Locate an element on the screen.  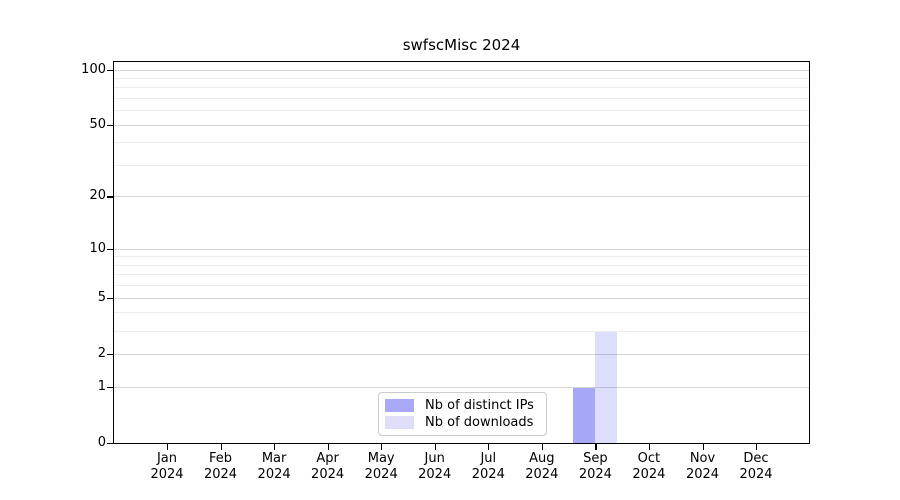
x-tick-month: Aug is located at coordinates (542, 458).